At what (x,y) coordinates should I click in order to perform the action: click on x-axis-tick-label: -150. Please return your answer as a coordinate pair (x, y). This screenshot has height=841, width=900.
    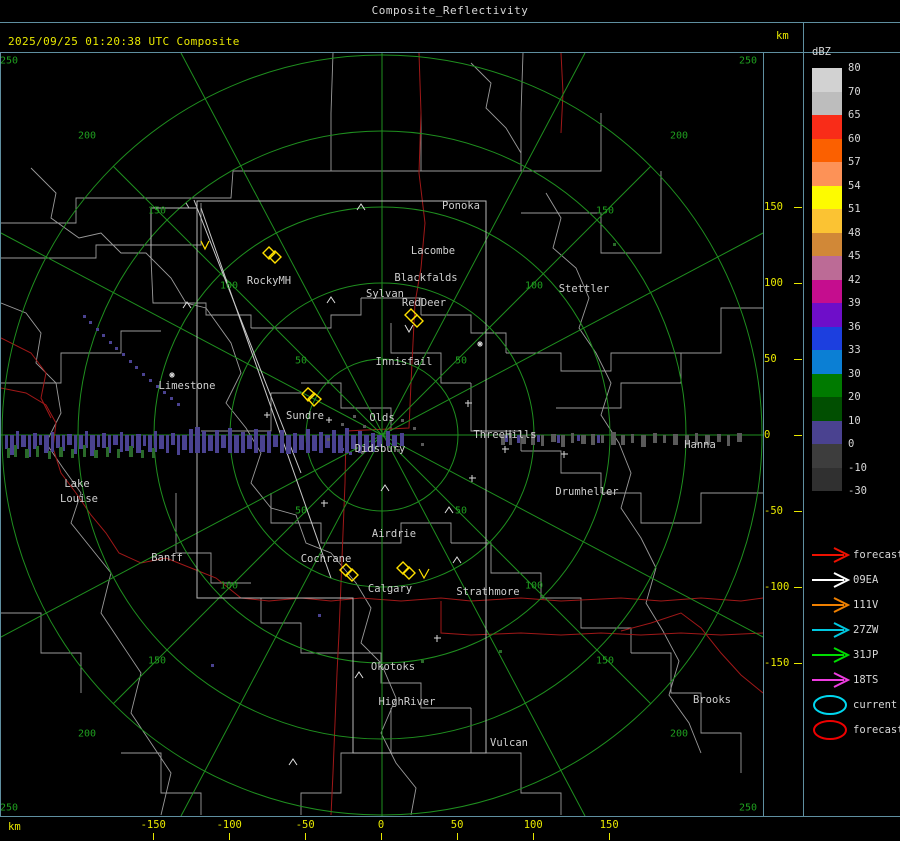
    Looking at the image, I should click on (153, 825).